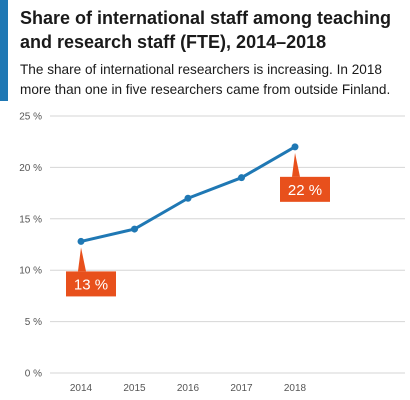  I want to click on y-tick-label: 15 %, so click(30, 219).